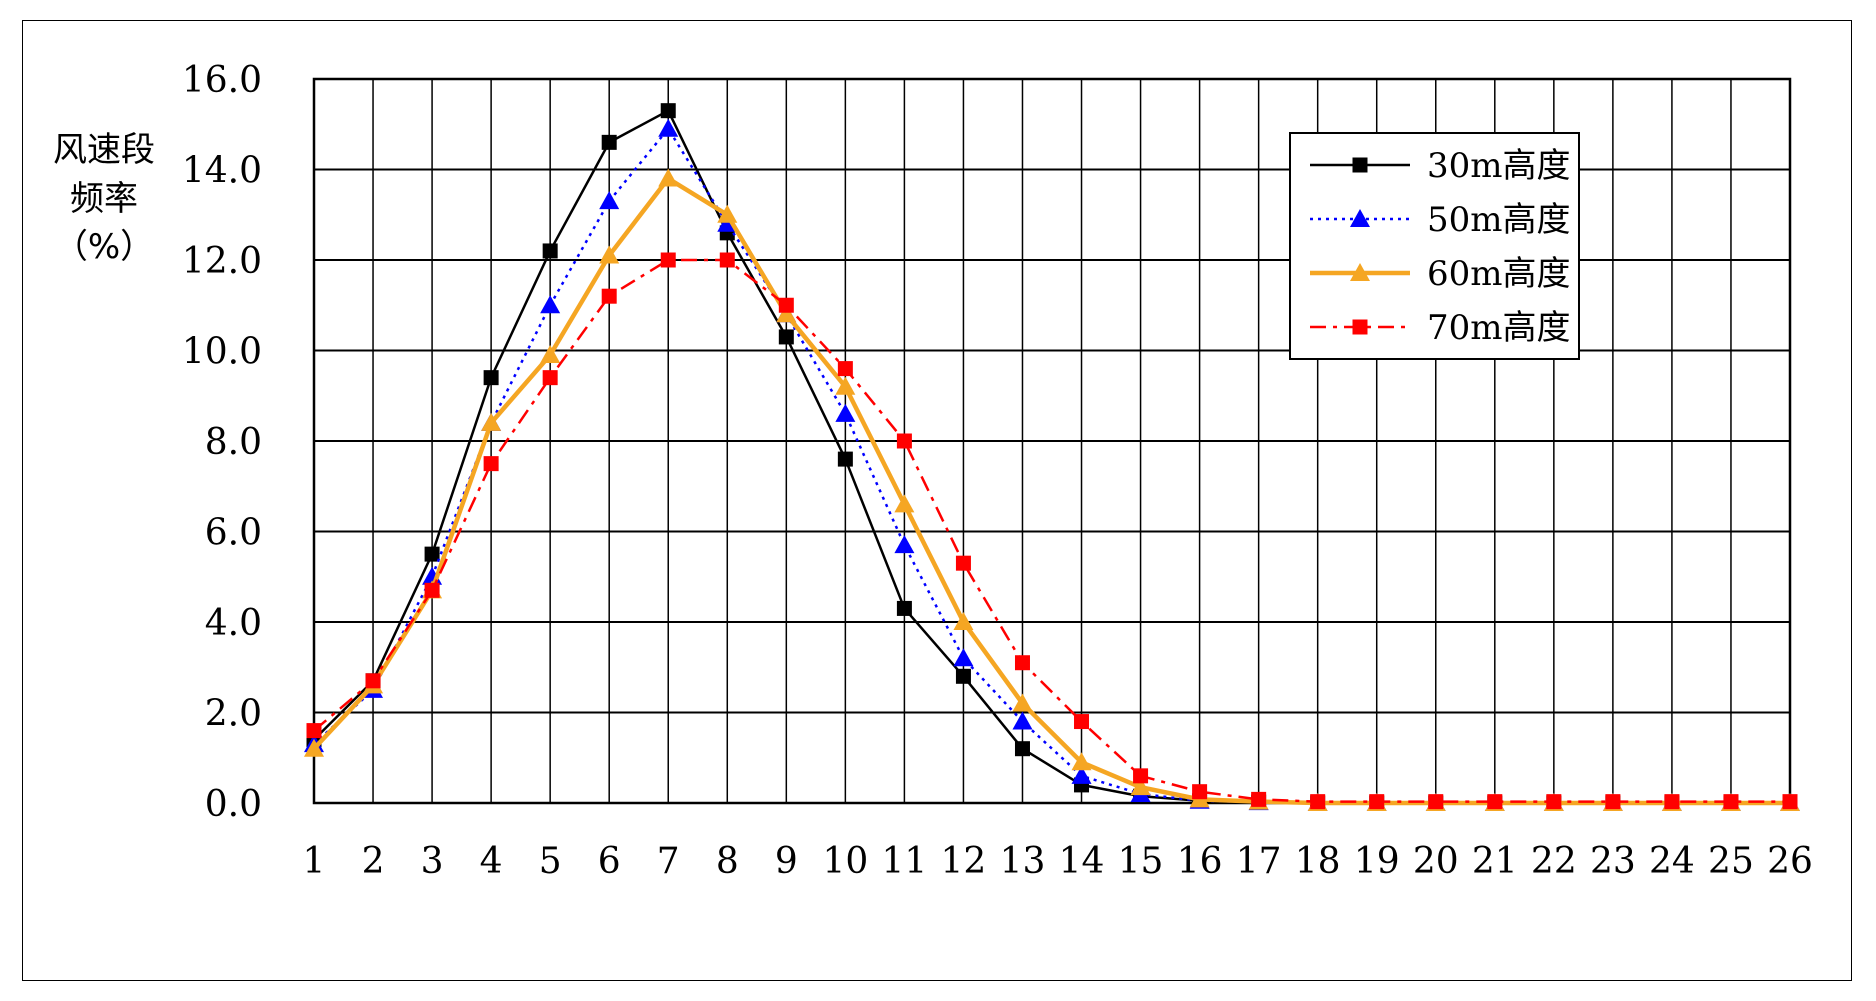 The width and height of the screenshot is (1876, 1001). Describe the element at coordinates (1672, 861) in the screenshot. I see `x-tick-label: 24` at that location.